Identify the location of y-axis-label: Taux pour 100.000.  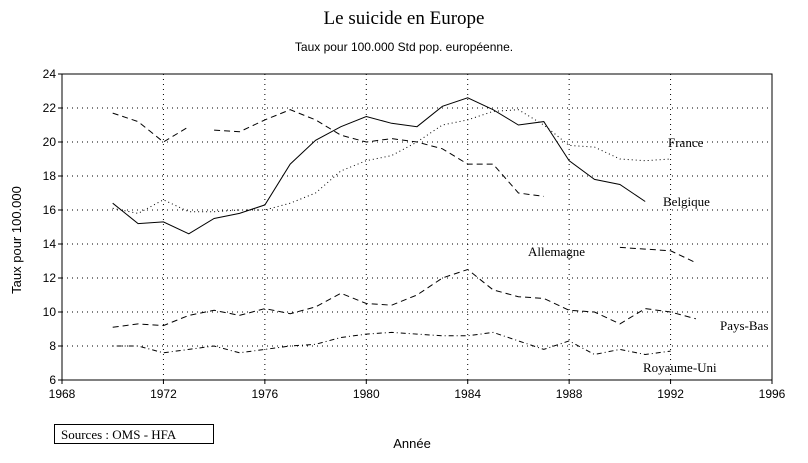
(16, 240).